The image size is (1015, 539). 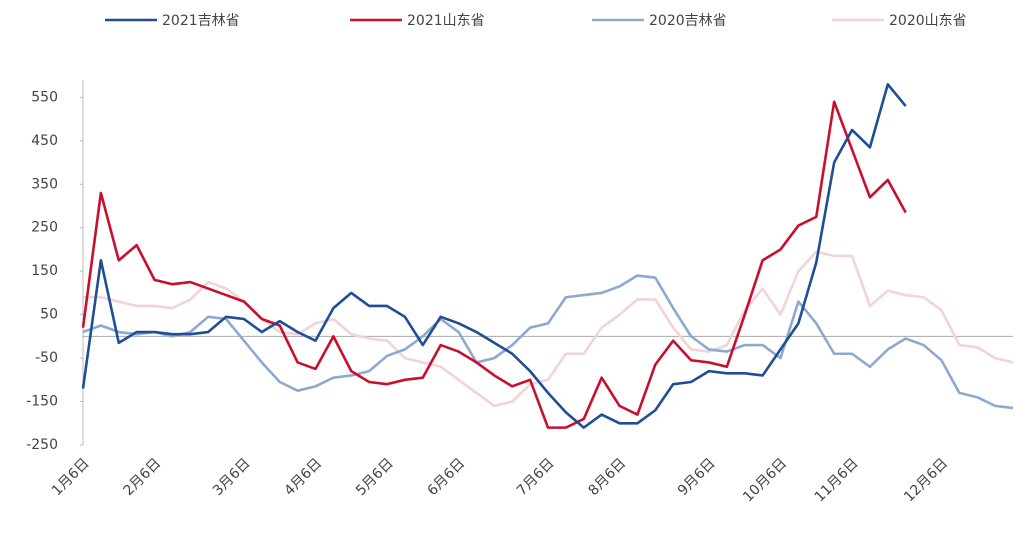 What do you see at coordinates (46, 358) in the screenshot?
I see `y-tick-label: -50` at bounding box center [46, 358].